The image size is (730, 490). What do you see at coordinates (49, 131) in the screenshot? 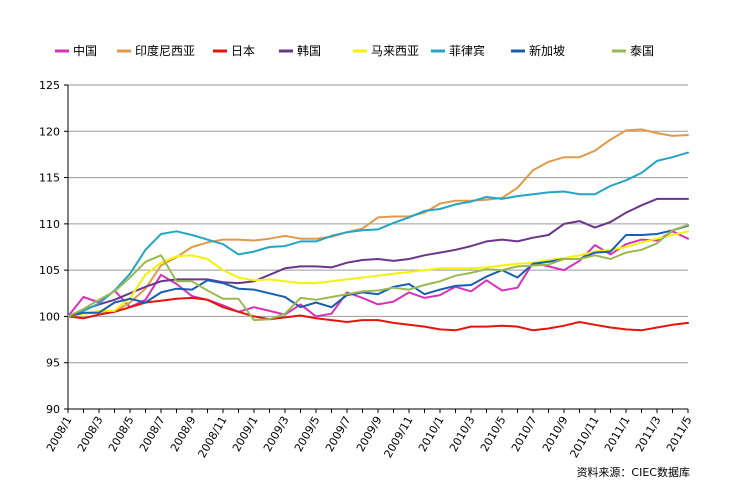
I see `y-tick-label: 120` at bounding box center [49, 131].